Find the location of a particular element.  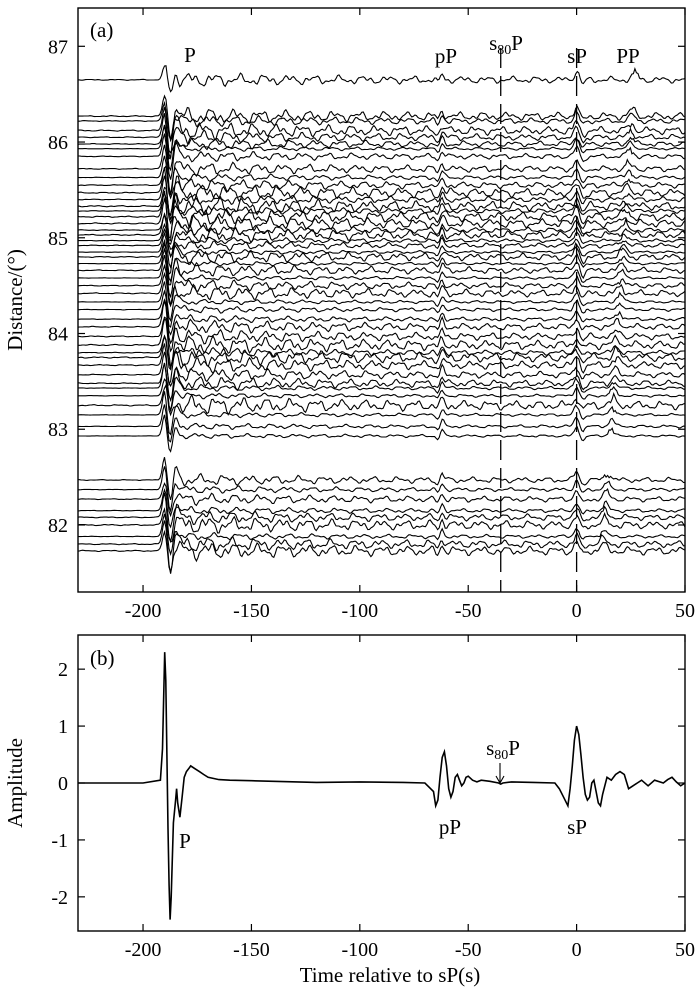

phase-marker-dashes is located at coordinates (539, 320).